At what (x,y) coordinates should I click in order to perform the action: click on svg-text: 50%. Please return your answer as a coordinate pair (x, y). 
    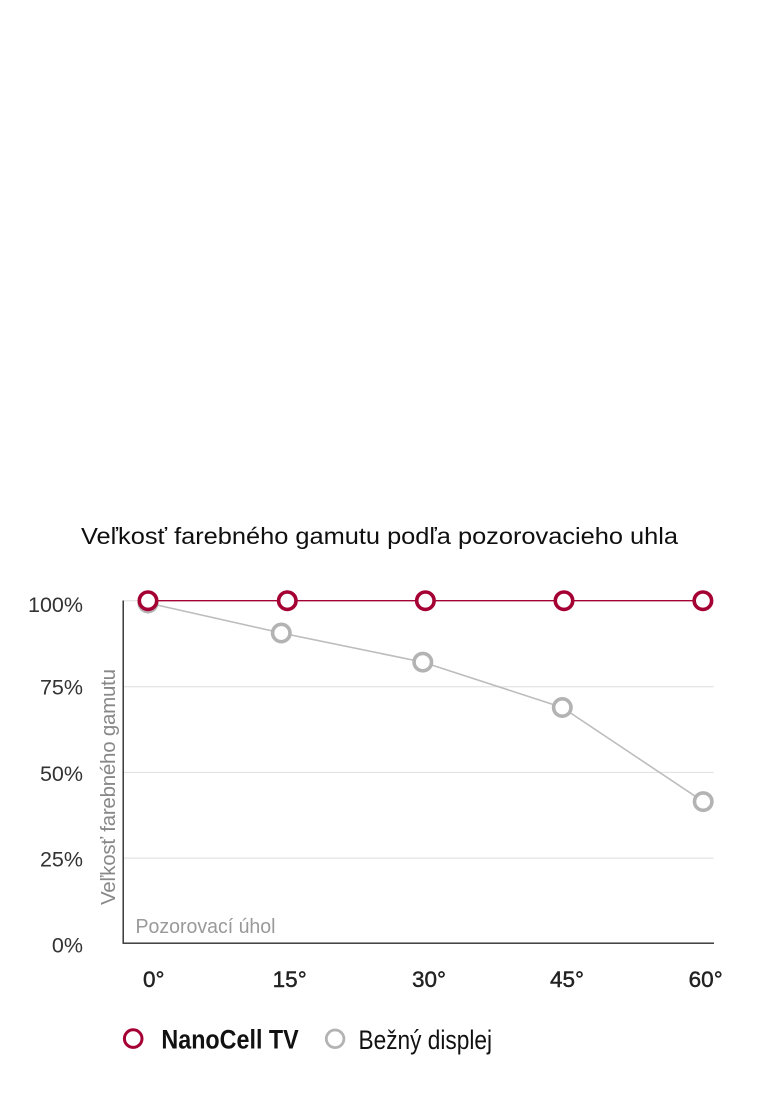
    Looking at the image, I should click on (61, 774).